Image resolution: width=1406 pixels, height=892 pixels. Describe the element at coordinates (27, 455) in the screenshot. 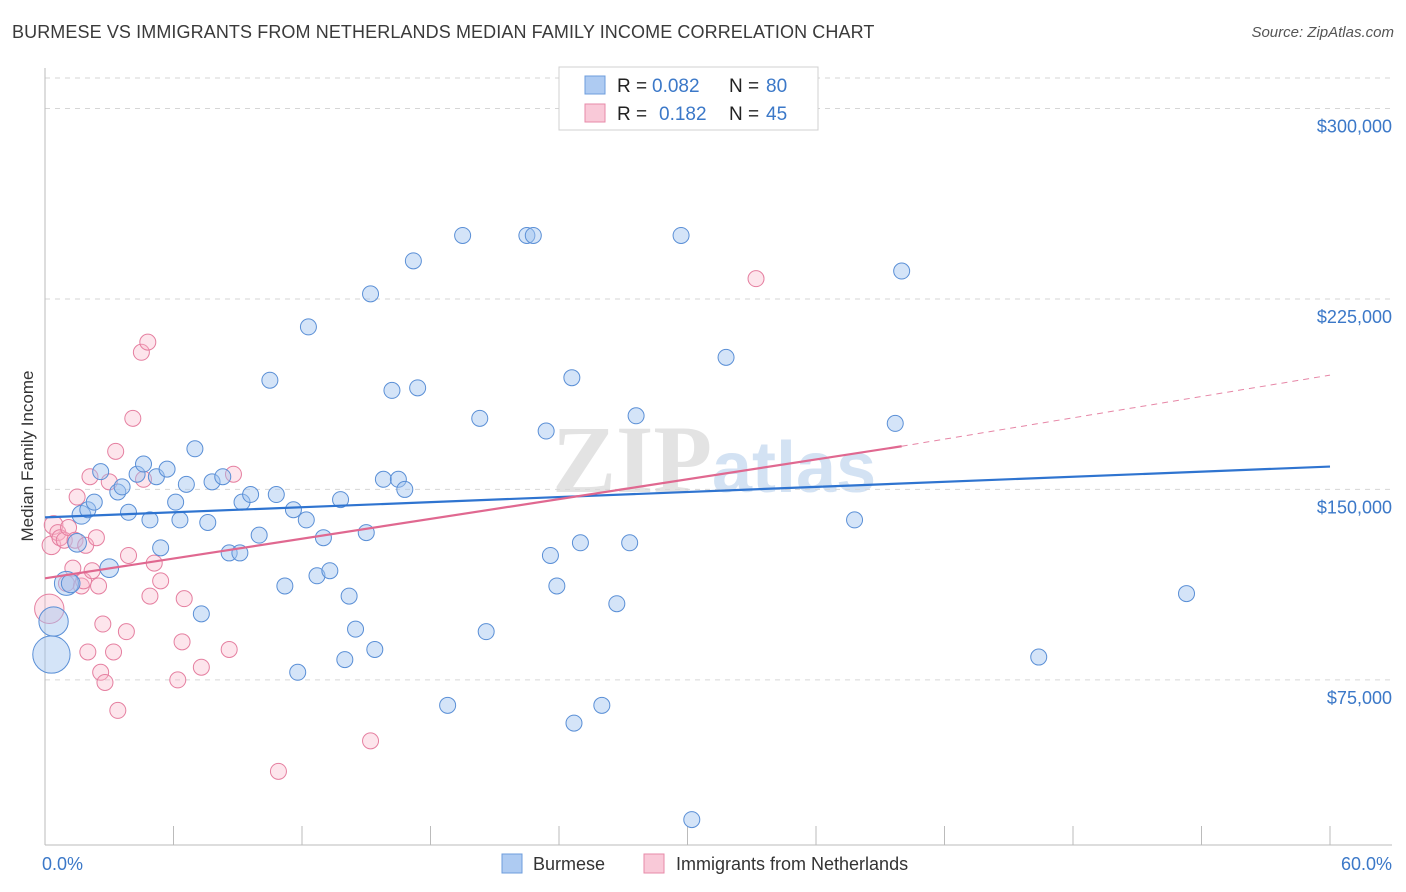

I see `y-axis-label: Median Family Income` at that location.